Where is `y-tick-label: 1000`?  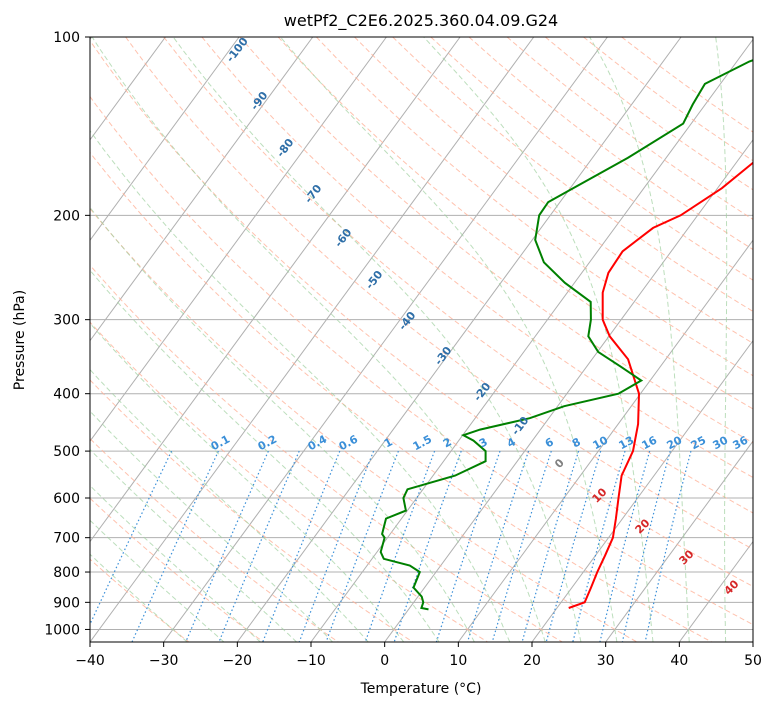 y-tick-label: 1000 is located at coordinates (62, 630).